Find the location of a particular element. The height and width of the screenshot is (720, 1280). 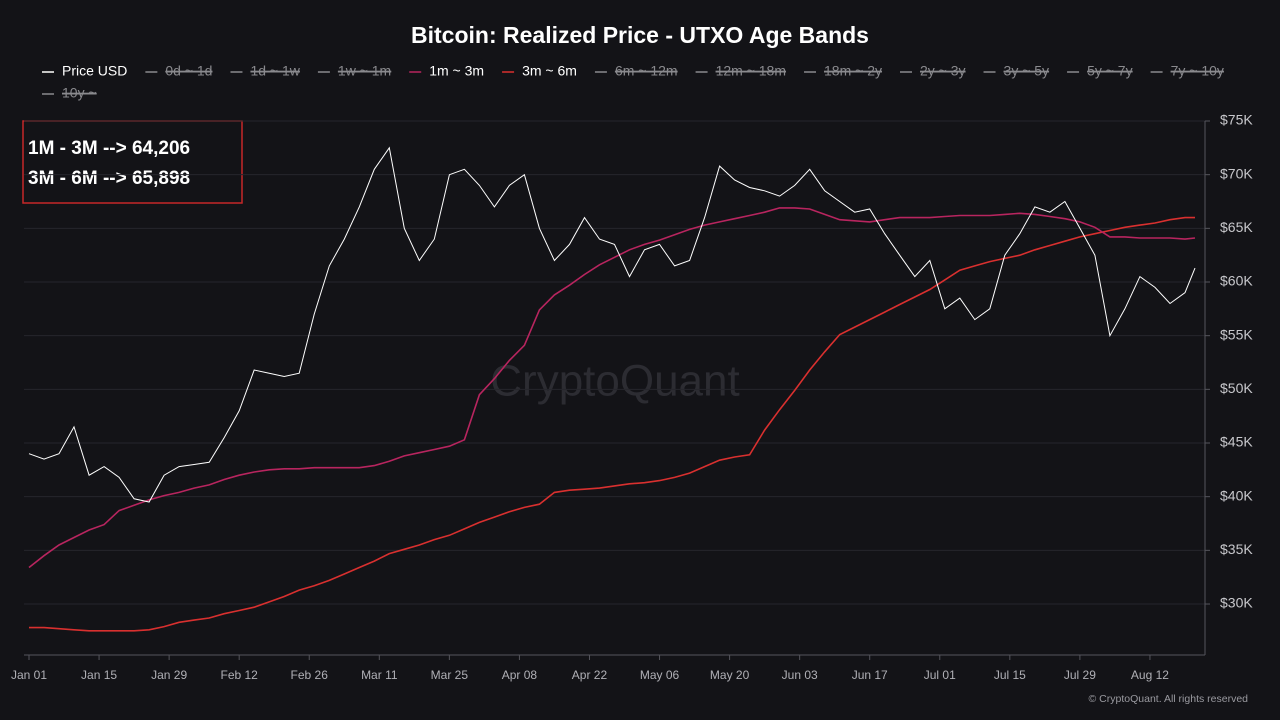

x-tick-label: Jun 03 is located at coordinates (800, 675).